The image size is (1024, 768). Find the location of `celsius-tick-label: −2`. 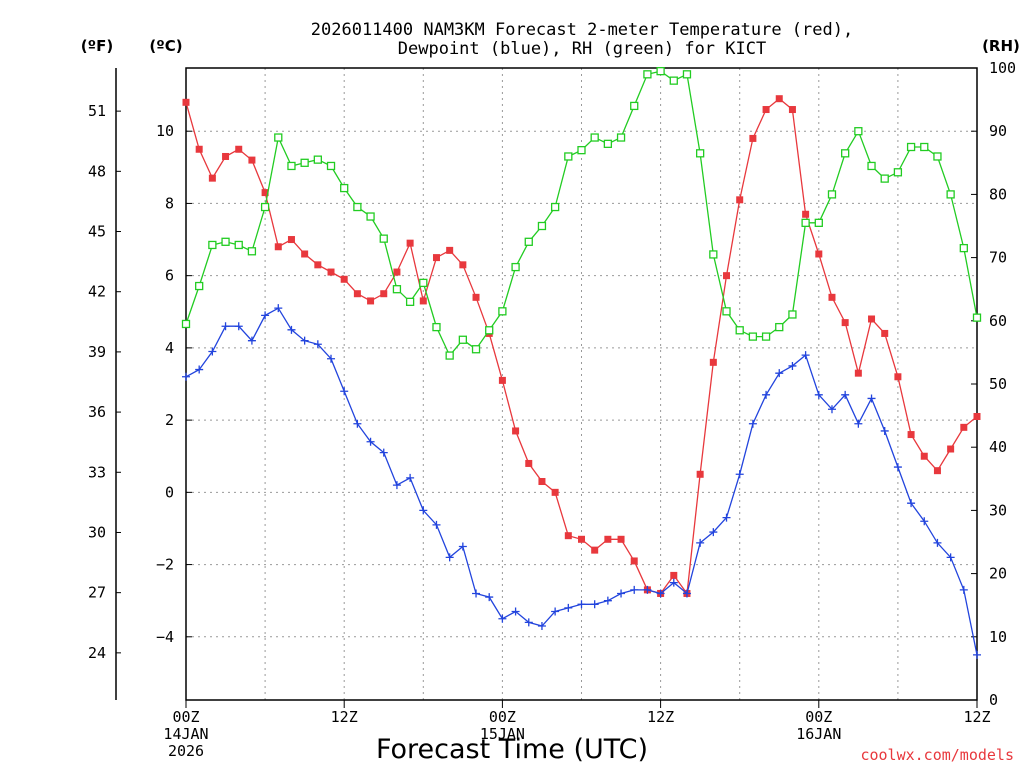

celsius-tick-label: −2 is located at coordinates (165, 565).